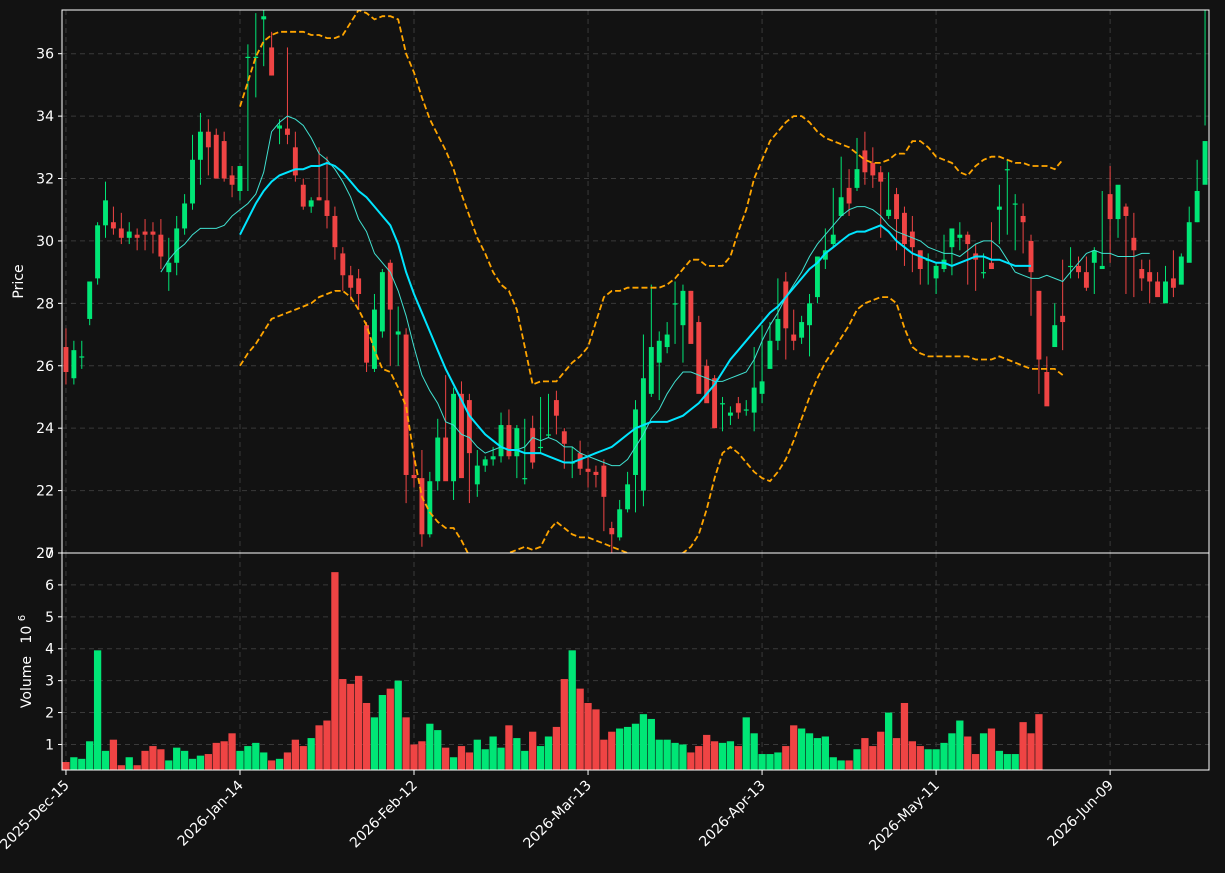 The height and width of the screenshot is (873, 1225). What do you see at coordinates (26, 661) in the screenshot?
I see `volume-axis-title: Volume 10 6` at bounding box center [26, 661].